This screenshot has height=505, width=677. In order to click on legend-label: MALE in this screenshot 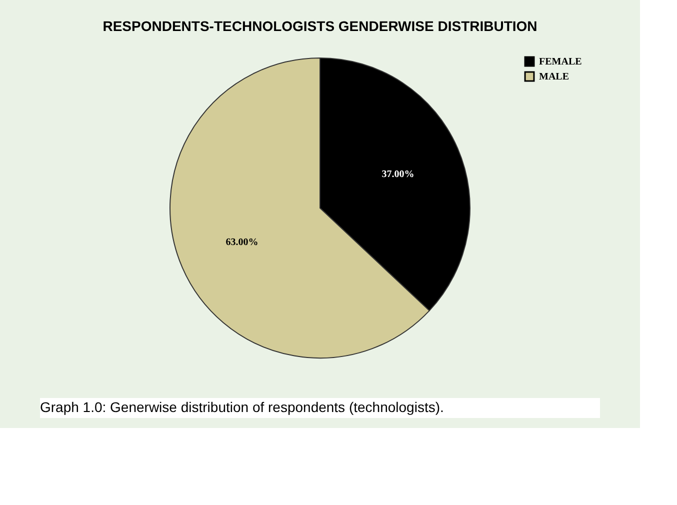, I will do `click(554, 77)`.